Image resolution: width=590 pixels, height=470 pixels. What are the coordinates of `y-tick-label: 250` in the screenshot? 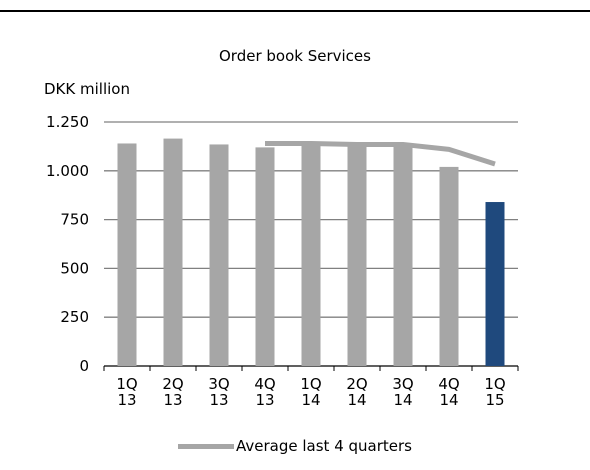 It's located at (74, 317).